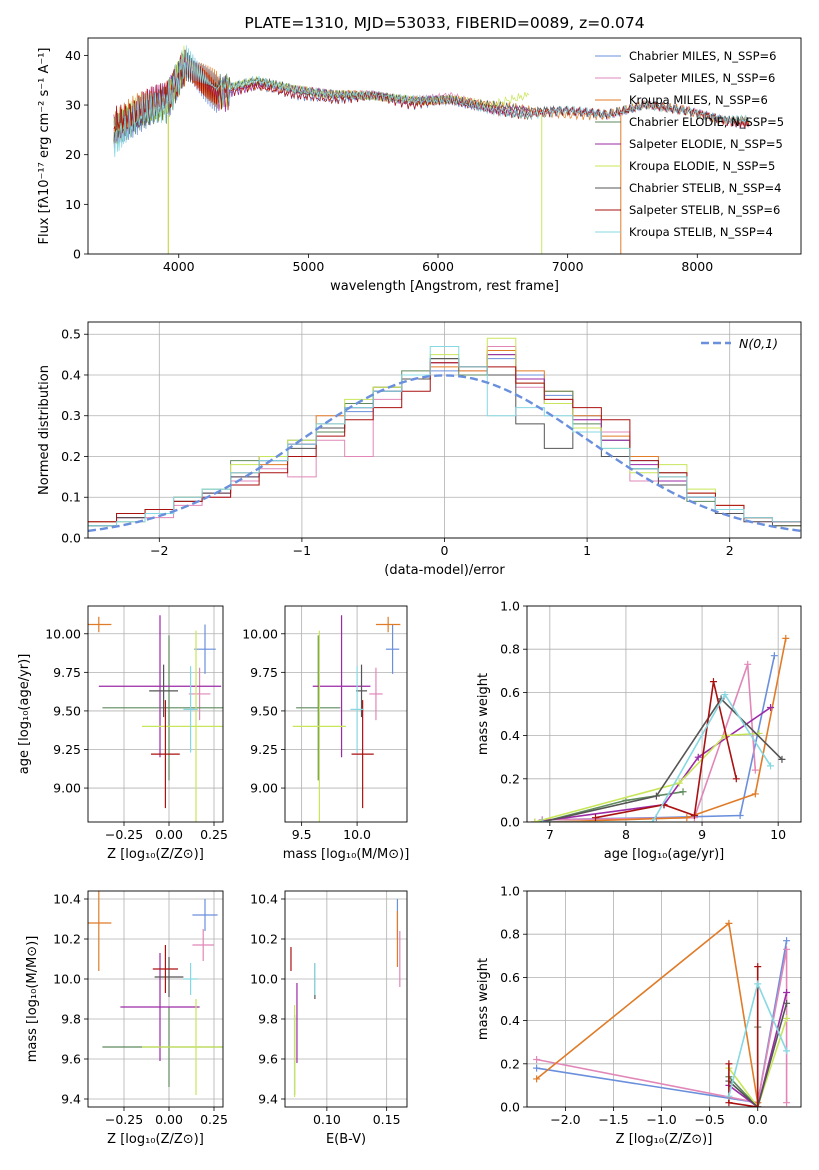  Describe the element at coordinates (444, 570) in the screenshot. I see `x-axis-label: (data-model)/error` at that location.